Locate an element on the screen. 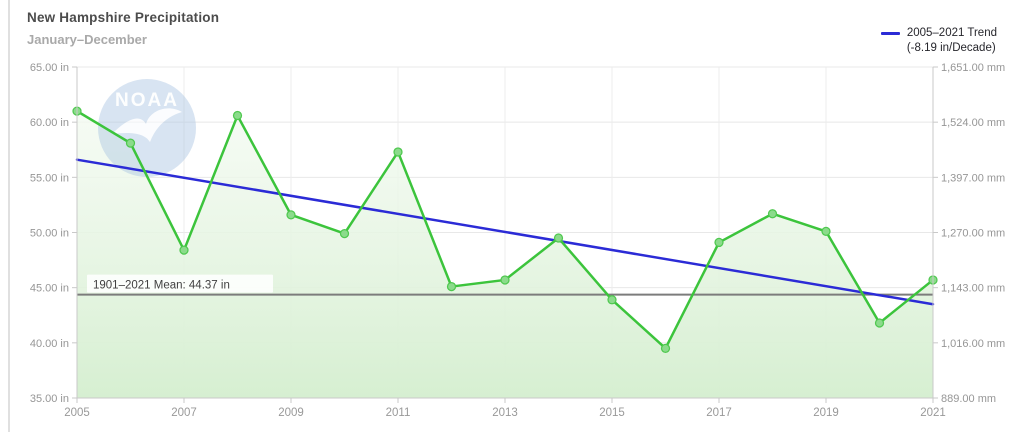 The height and width of the screenshot is (432, 1024). mean-label-box is located at coordinates (180, 283).